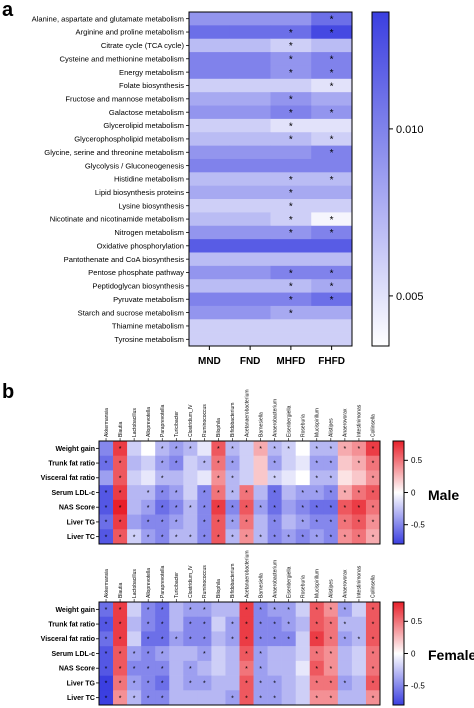 The width and height of the screenshot is (474, 708). I want to click on colorbar-tick-label: 0, so click(413, 492).